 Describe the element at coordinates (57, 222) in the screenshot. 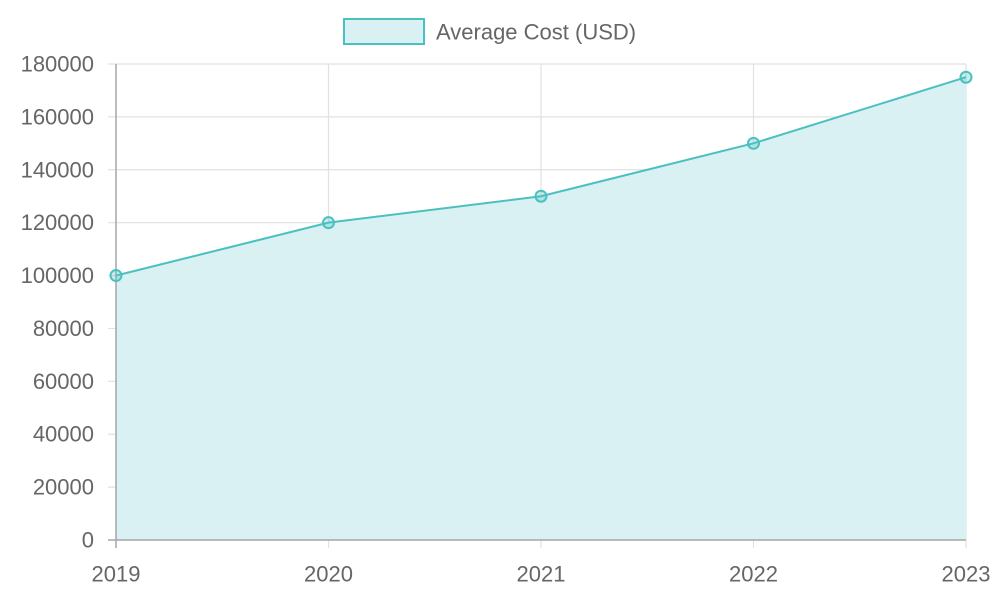

I see `y-tick-label: 120000` at that location.